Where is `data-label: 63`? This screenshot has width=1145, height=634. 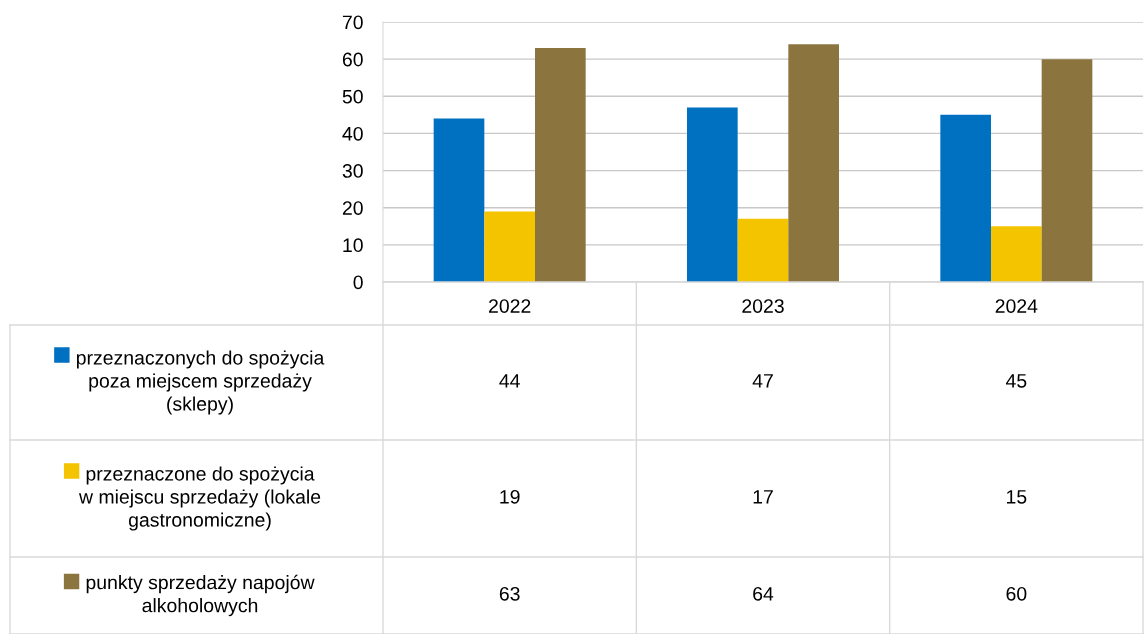 data-label: 63 is located at coordinates (509, 593).